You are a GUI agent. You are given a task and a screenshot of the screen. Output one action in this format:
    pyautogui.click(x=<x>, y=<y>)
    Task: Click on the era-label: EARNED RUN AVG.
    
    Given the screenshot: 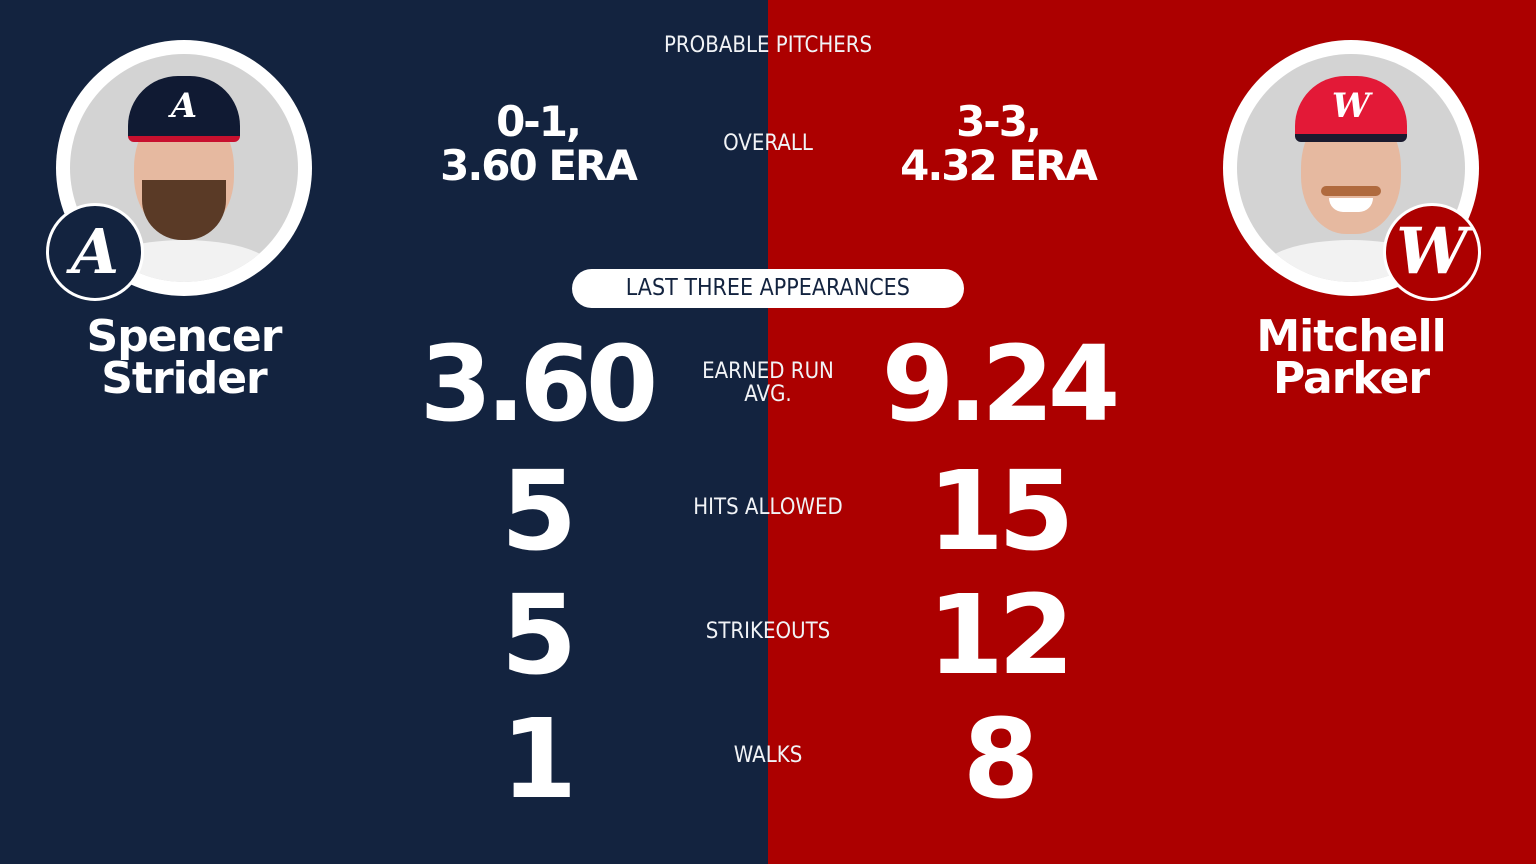 What is the action you would take?
    pyautogui.click(x=768, y=383)
    